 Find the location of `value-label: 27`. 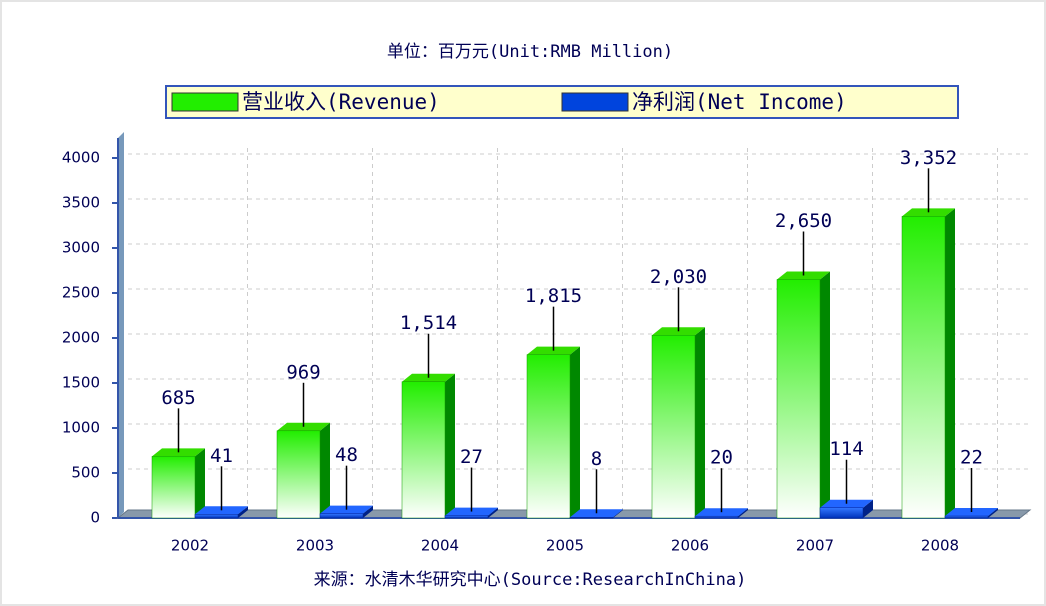

value-label: 27 is located at coordinates (471, 457).